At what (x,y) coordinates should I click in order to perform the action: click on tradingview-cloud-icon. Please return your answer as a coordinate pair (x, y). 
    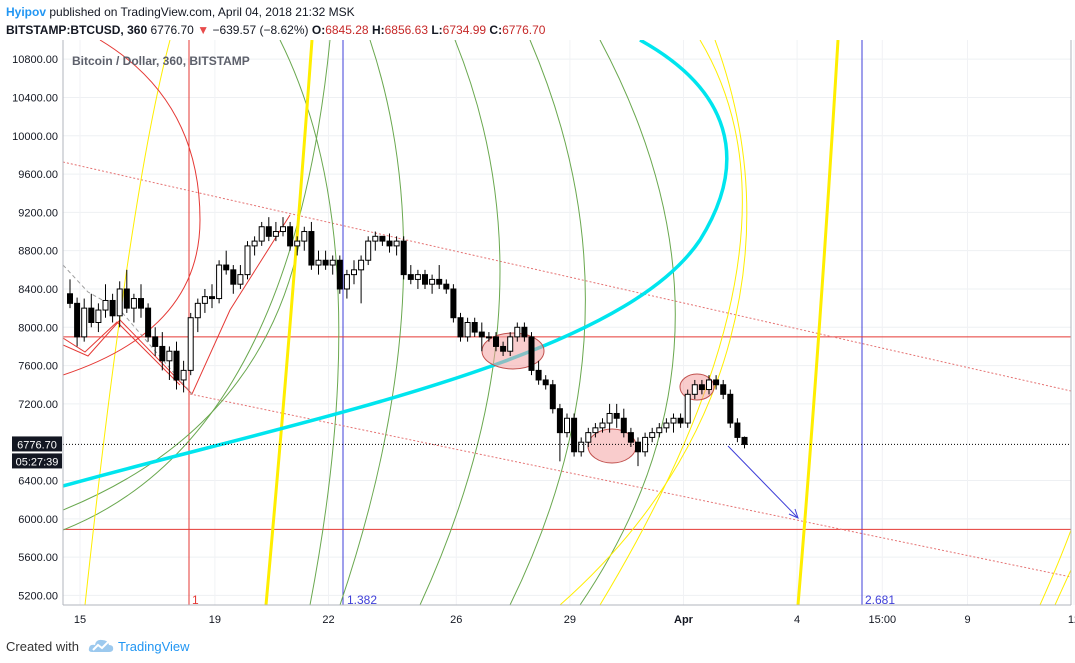
    Looking at the image, I should click on (101, 646).